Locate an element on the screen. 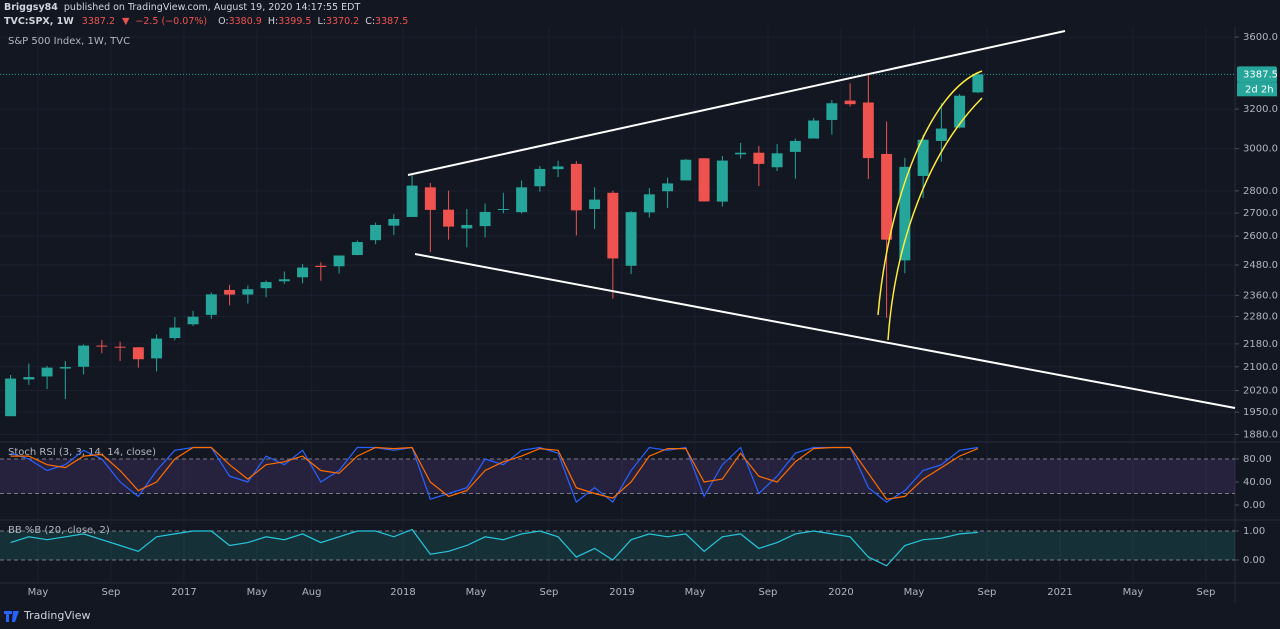  author: Briggsy84 is located at coordinates (31, 7).